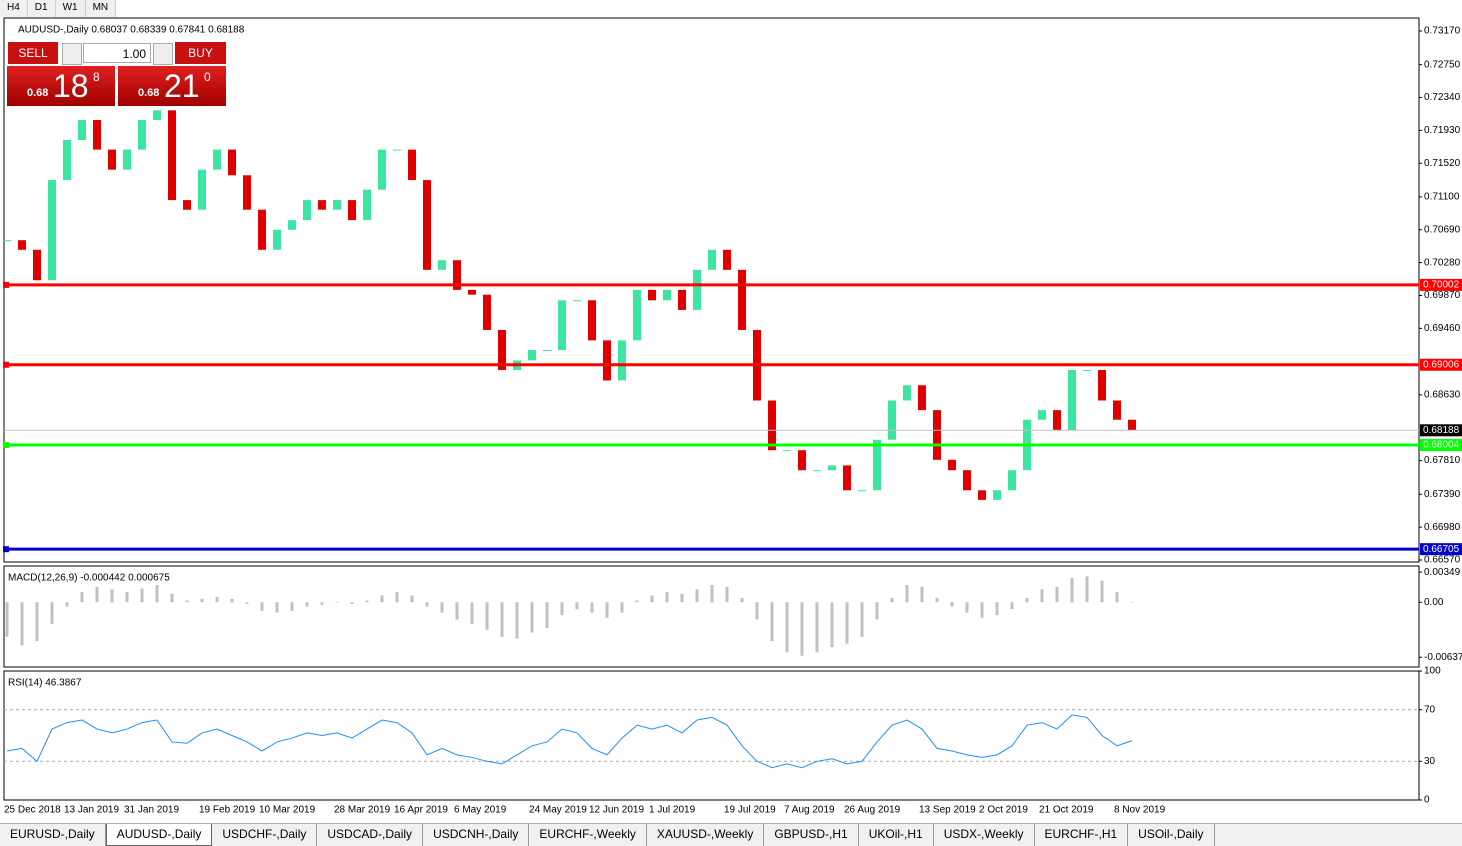 This screenshot has width=1462, height=846. What do you see at coordinates (72, 54) in the screenshot?
I see `lot-down` at bounding box center [72, 54].